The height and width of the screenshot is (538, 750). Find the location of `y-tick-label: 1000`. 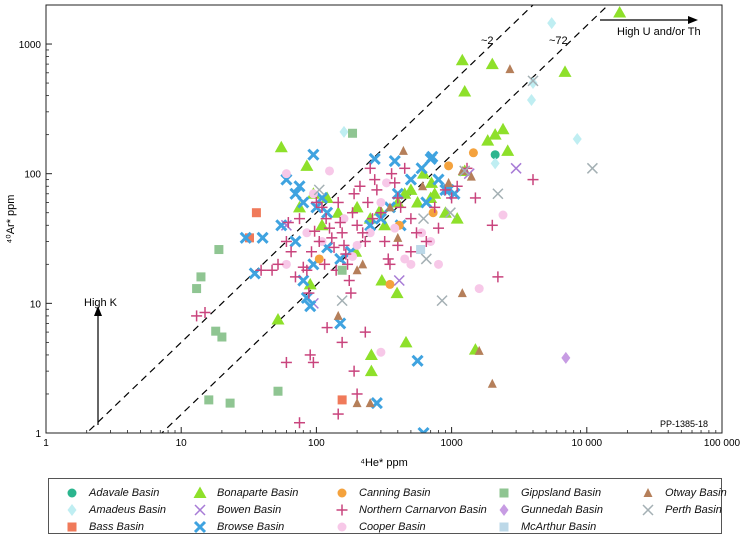

y-tick-label: 1000 is located at coordinates (30, 45).